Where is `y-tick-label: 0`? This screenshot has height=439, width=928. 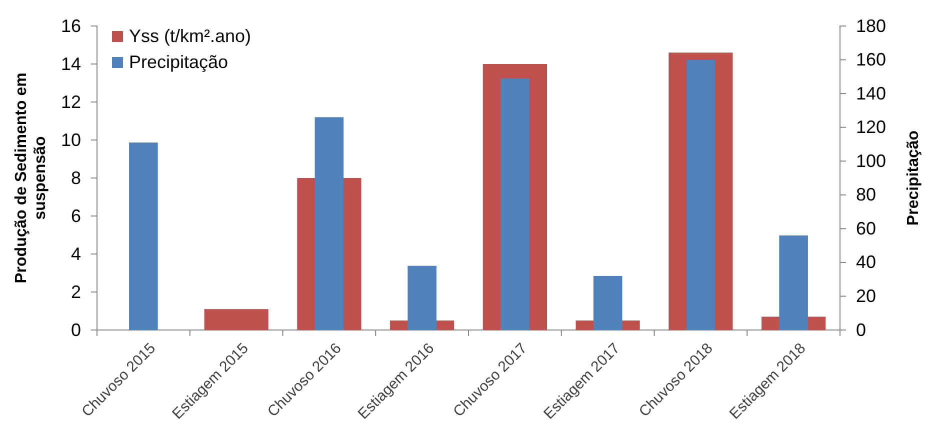 y-tick-label: 0 is located at coordinates (75, 330).